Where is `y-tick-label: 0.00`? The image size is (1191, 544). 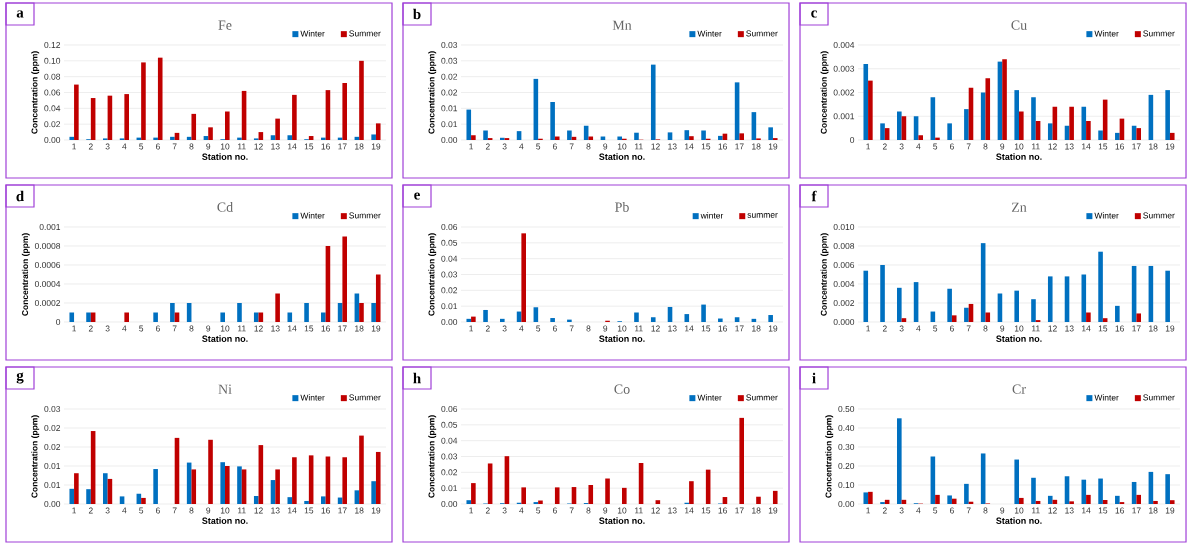
y-tick-label: 0.00 is located at coordinates (846, 504).